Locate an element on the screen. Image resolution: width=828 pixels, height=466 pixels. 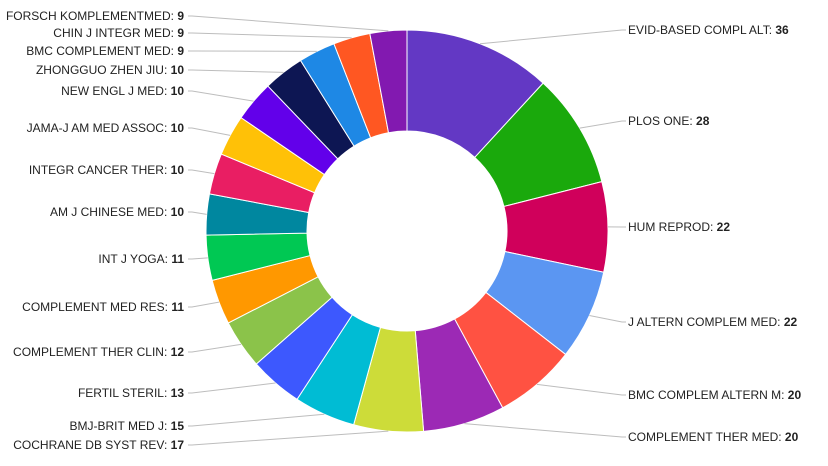
data-label-name: BMC COMPLEMENT MED: is located at coordinates (101, 51).